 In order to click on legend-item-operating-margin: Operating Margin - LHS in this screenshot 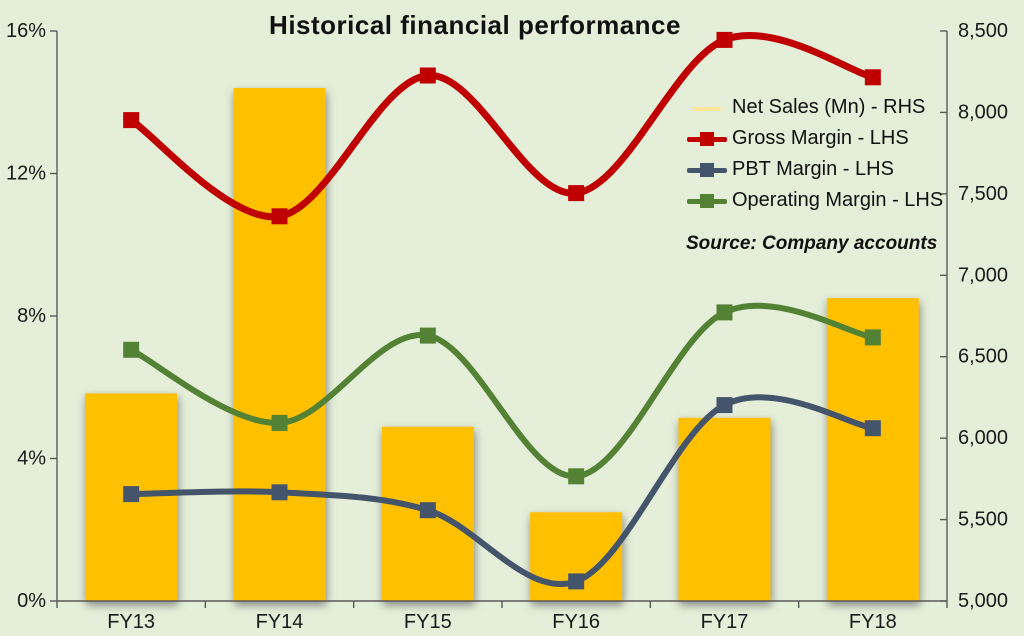, I will do `click(836, 200)`.